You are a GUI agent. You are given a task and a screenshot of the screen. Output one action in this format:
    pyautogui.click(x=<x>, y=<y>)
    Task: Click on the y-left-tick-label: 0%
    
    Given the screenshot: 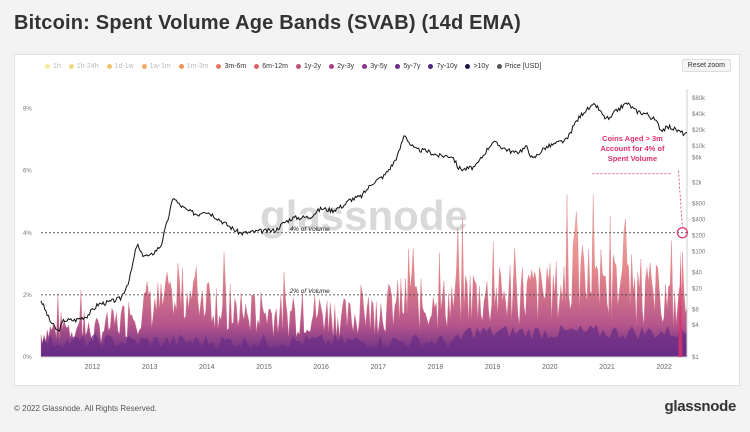 What is the action you would take?
    pyautogui.click(x=27, y=358)
    